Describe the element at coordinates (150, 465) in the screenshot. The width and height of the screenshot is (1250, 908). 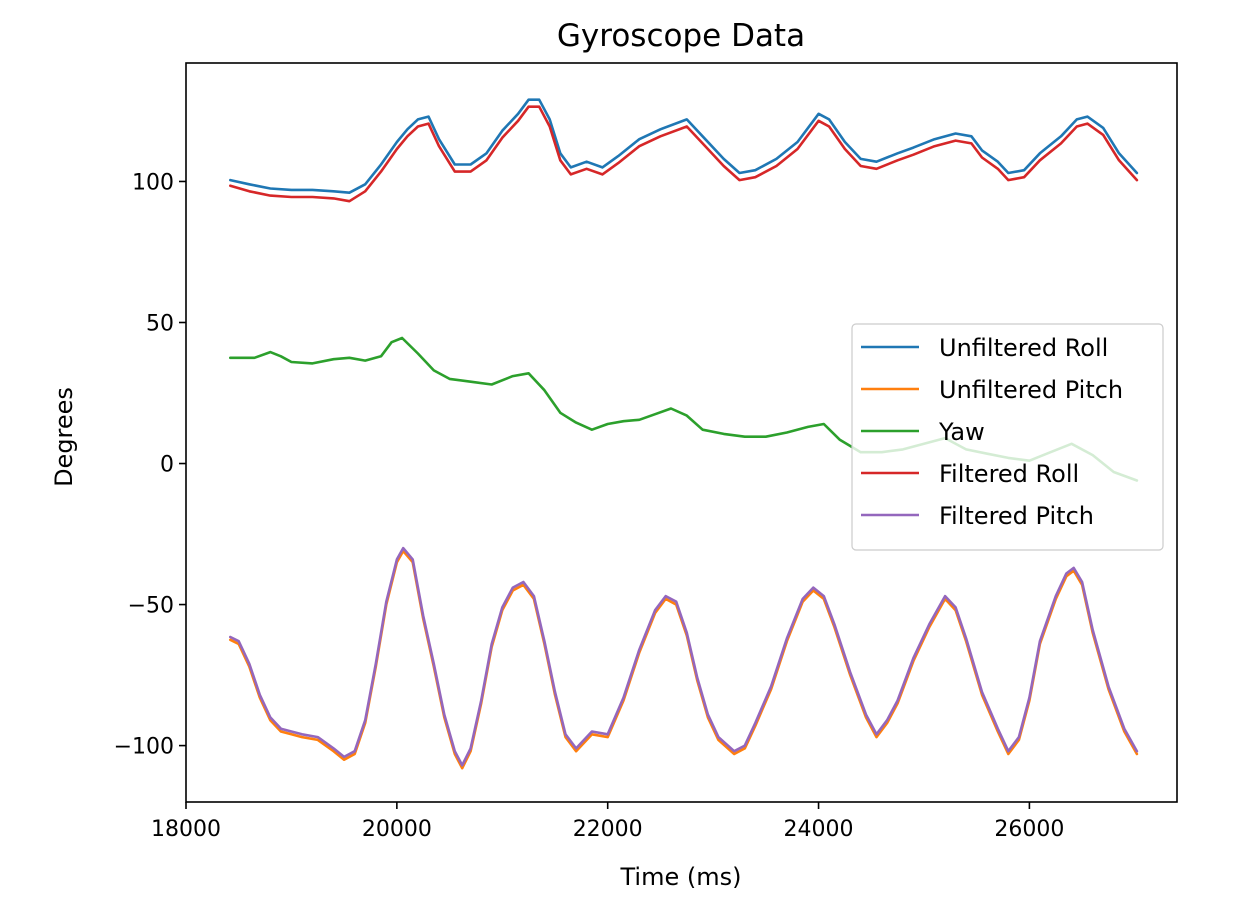
I see `y-axis: 100 50 0 −50 −100` at that location.